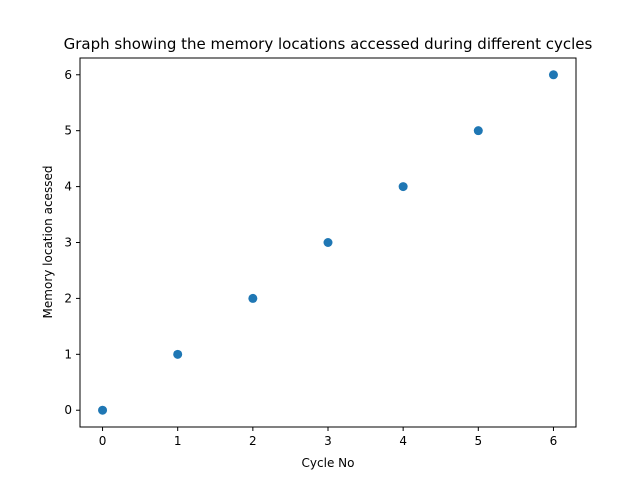 Image resolution: width=640 pixels, height=480 pixels. Describe the element at coordinates (478, 441) in the screenshot. I see `x-tick-label: 5` at that location.